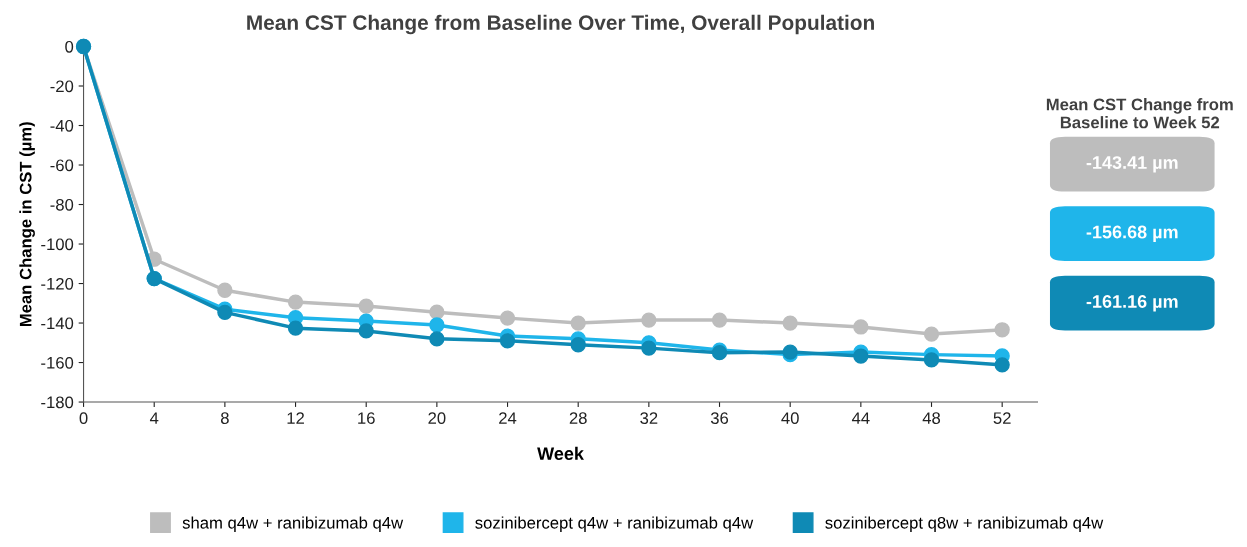 The width and height of the screenshot is (1247, 547). I want to click on y-tick-label: -140, so click(57, 323).